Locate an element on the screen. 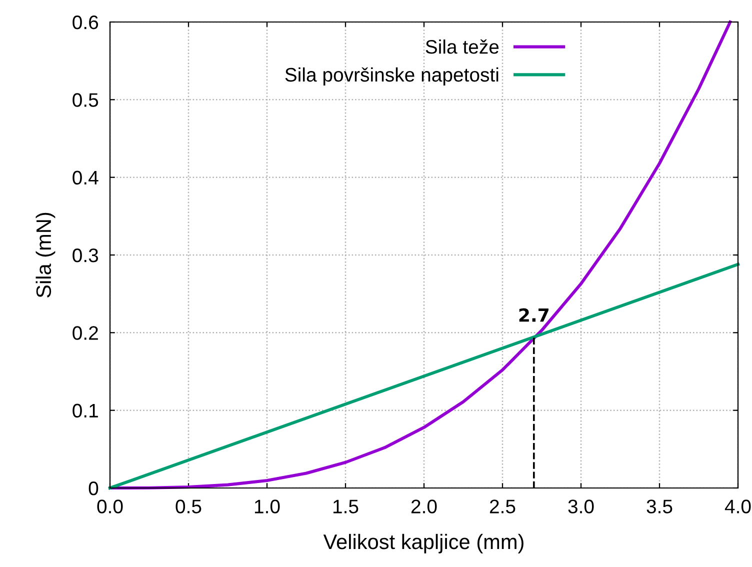 Image resolution: width=752 pixels, height=567 pixels. x-tick-label: 2.0 is located at coordinates (424, 507).